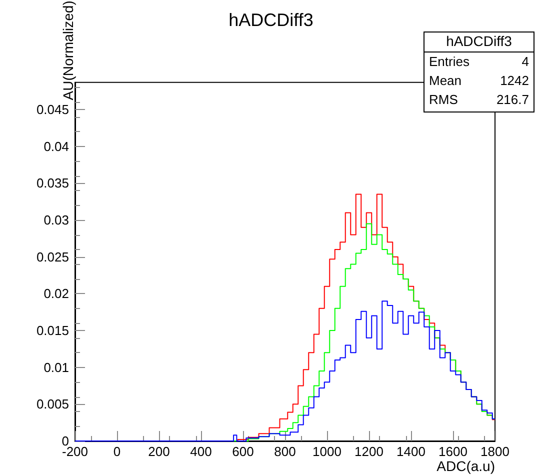 The image size is (542, 476). I want to click on text: RMS 216.7, so click(479, 99).